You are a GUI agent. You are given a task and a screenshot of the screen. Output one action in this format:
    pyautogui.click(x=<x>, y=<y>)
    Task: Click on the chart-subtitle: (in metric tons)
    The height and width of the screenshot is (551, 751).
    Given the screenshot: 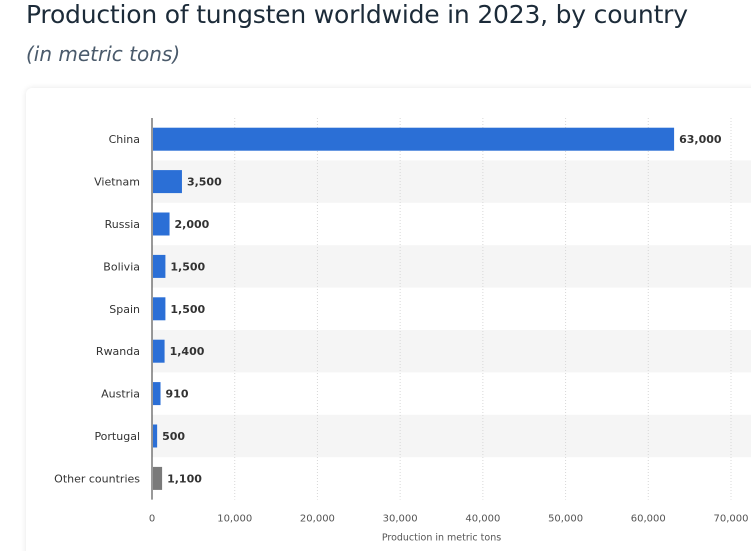 What is the action you would take?
    pyautogui.click(x=103, y=54)
    